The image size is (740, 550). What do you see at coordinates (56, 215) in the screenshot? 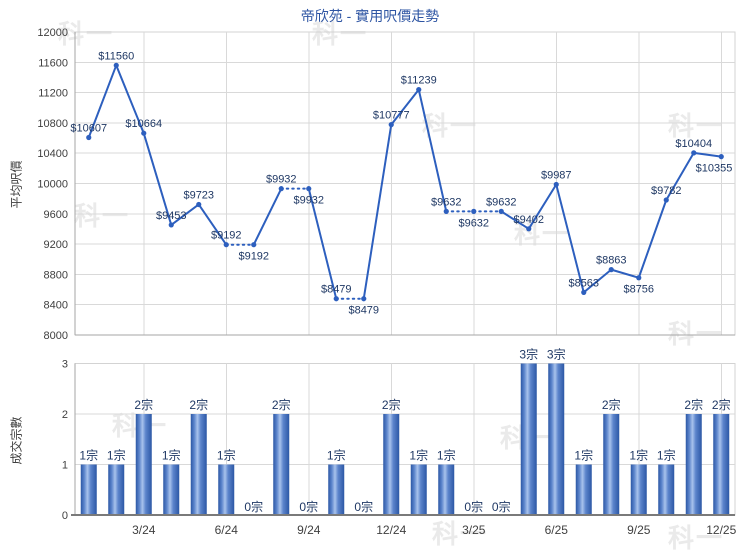
I see `price-ytick-label: 9600` at bounding box center [56, 215].